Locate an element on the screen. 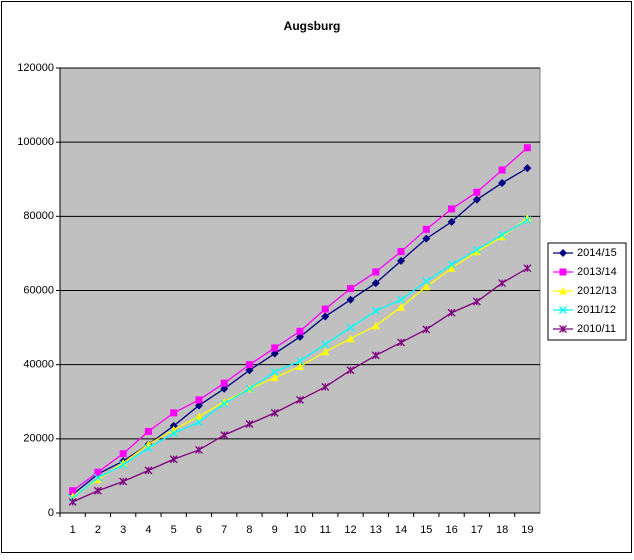 The height and width of the screenshot is (560, 634). y-tick-label: 40000 is located at coordinates (38, 365).